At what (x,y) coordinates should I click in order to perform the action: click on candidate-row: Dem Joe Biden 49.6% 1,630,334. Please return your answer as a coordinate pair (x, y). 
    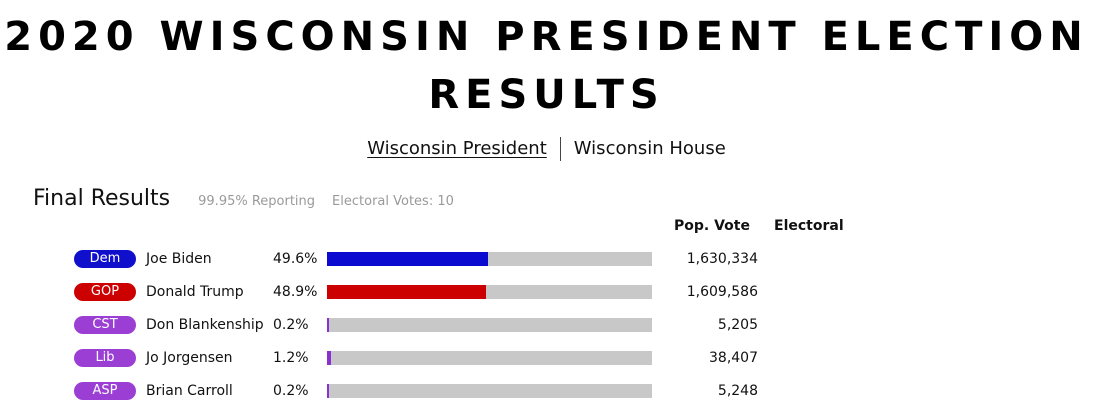
    Looking at the image, I should click on (546, 260).